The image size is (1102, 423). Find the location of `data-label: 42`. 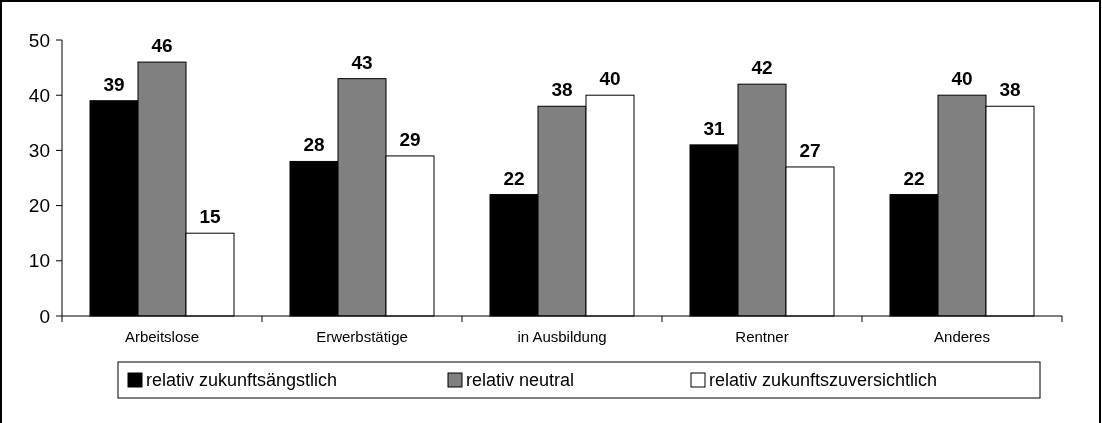

data-label: 42 is located at coordinates (762, 68).